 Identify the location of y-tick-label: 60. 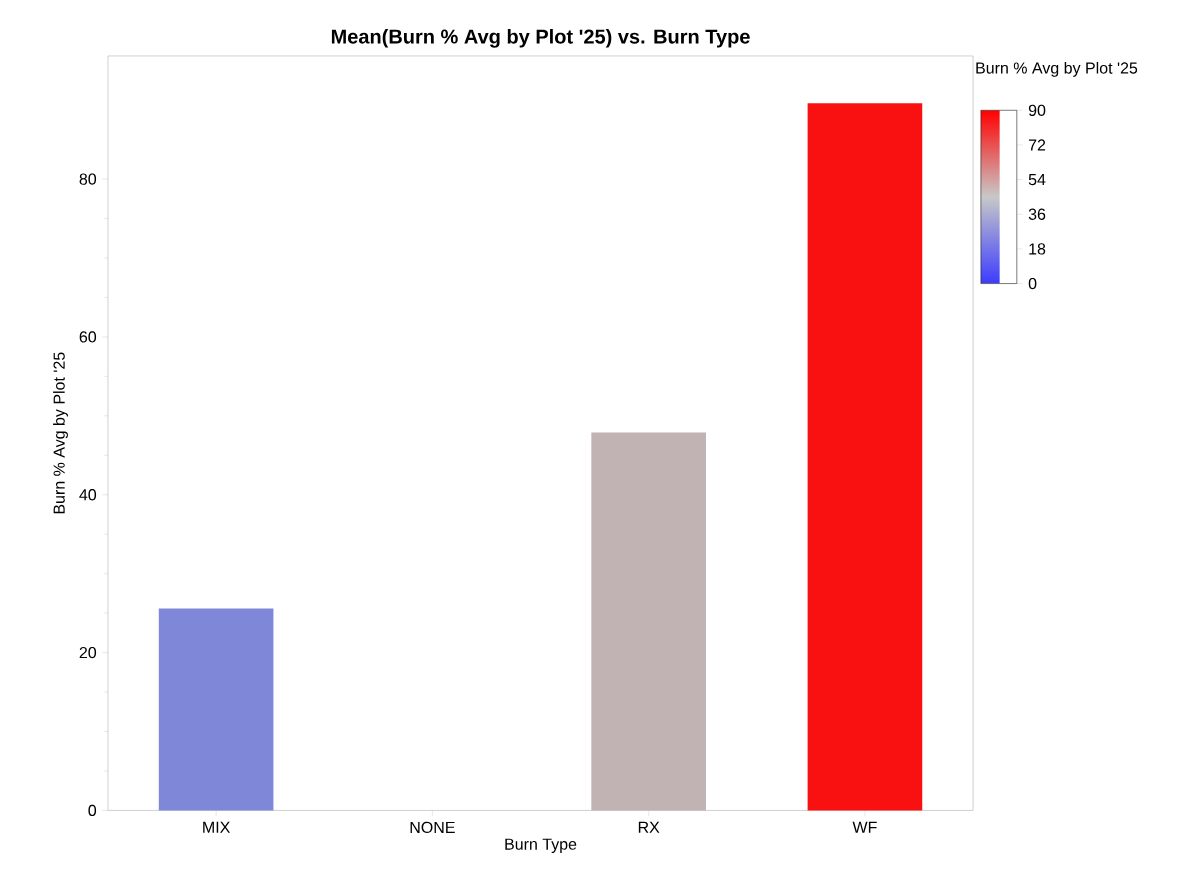
(88, 337).